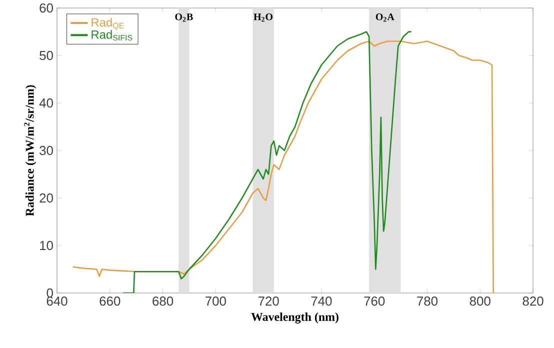 The image size is (554, 348). What do you see at coordinates (385, 18) in the screenshot?
I see `band-label: O$_{2}$A` at bounding box center [385, 18].